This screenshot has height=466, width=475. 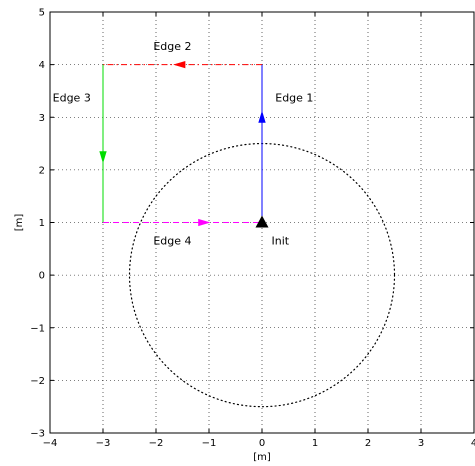 What do you see at coordinates (37, 434) in the screenshot?
I see `y-tick-label: −3` at bounding box center [37, 434].